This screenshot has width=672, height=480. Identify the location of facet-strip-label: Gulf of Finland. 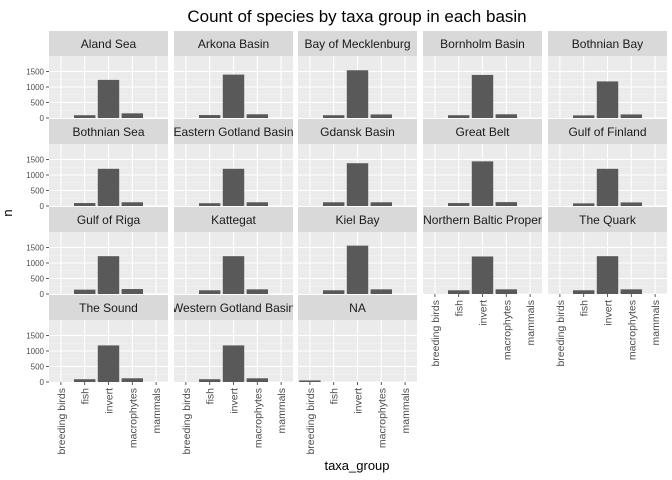
(607, 132).